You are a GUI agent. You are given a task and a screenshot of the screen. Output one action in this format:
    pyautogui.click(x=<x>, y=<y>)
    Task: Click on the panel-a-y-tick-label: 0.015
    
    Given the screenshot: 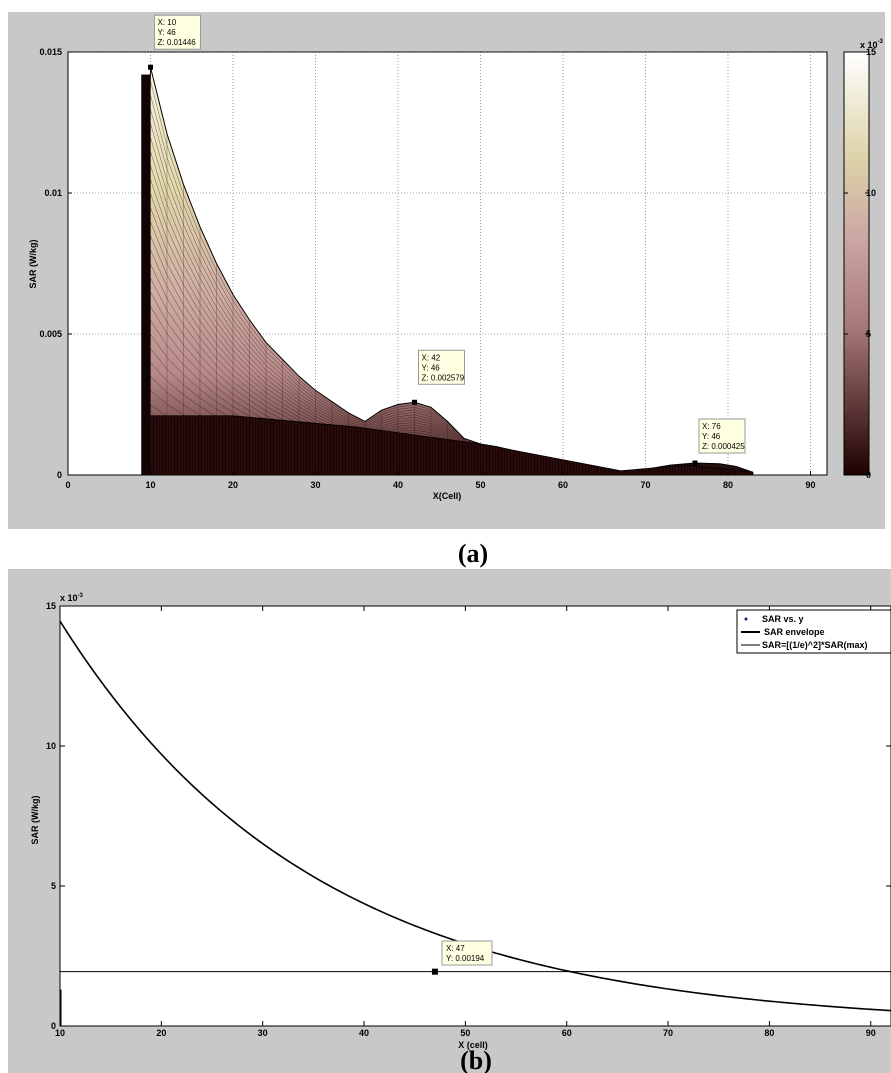 What is the action you would take?
    pyautogui.click(x=50, y=52)
    